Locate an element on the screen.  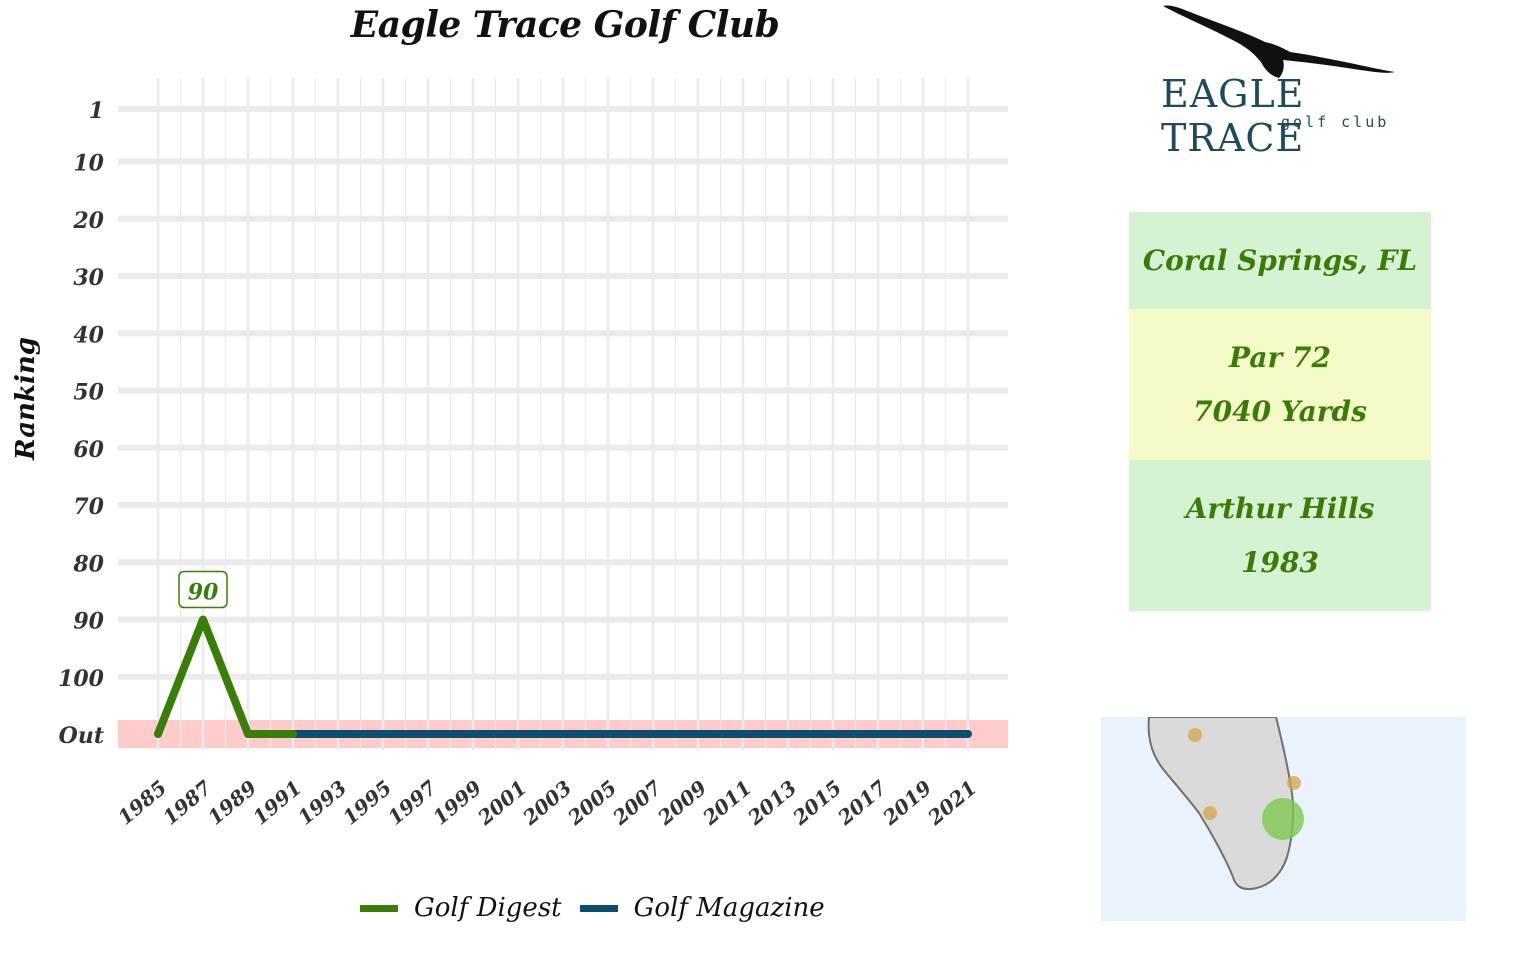
y-tick-label: Out is located at coordinates (81, 736).